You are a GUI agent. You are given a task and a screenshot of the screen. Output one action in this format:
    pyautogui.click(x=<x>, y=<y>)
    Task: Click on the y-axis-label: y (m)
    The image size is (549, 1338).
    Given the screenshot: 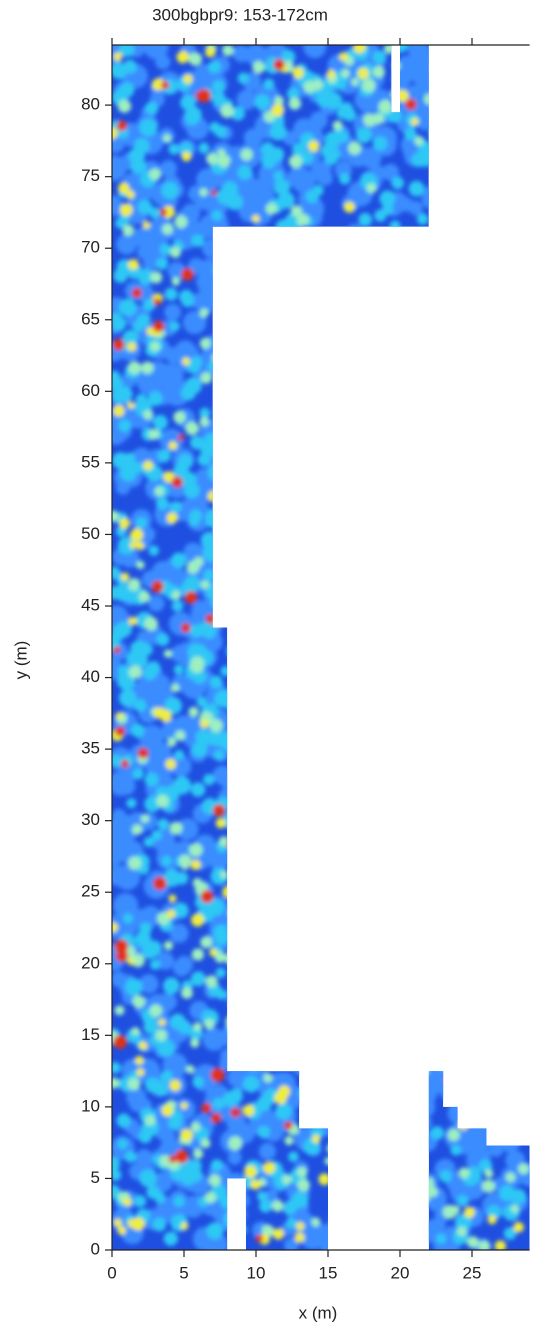 What is the action you would take?
    pyautogui.click(x=20, y=660)
    